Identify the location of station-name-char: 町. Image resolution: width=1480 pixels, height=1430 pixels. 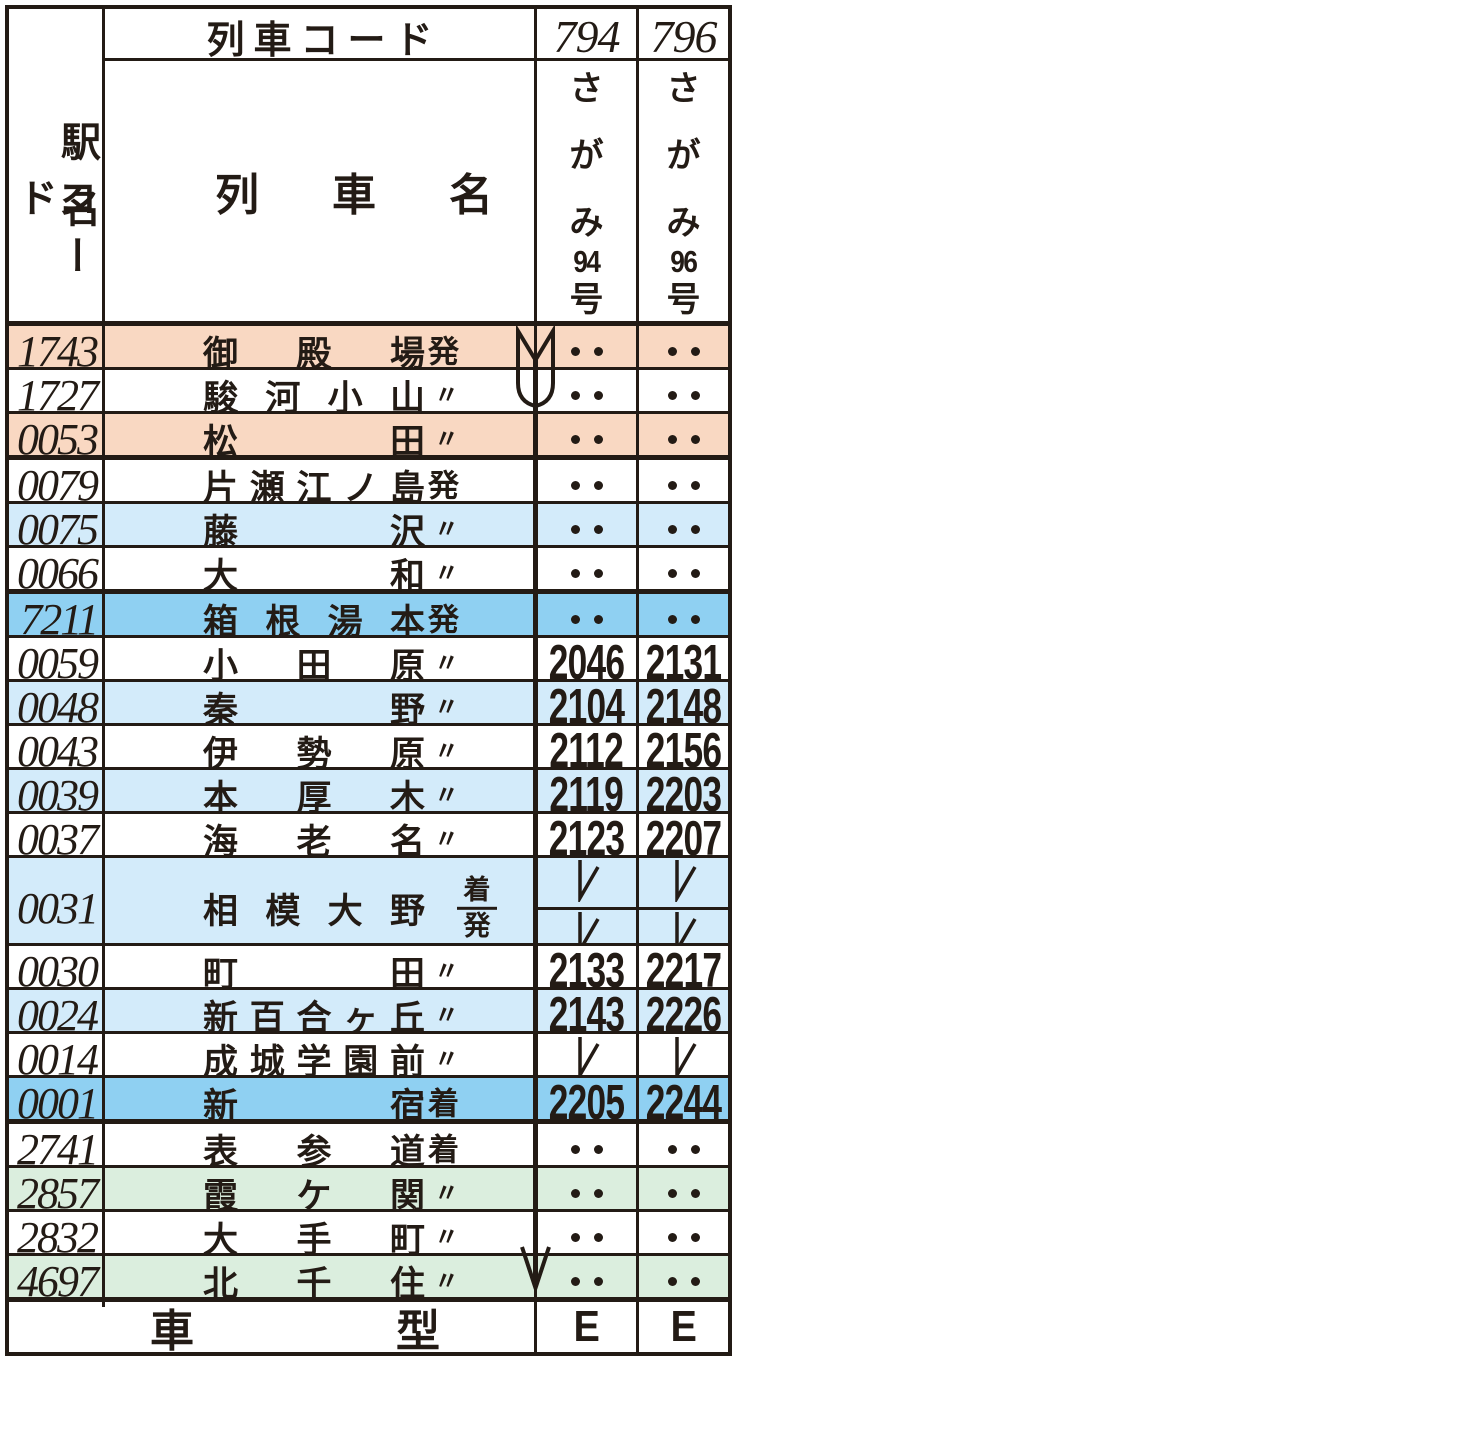
(221, 974).